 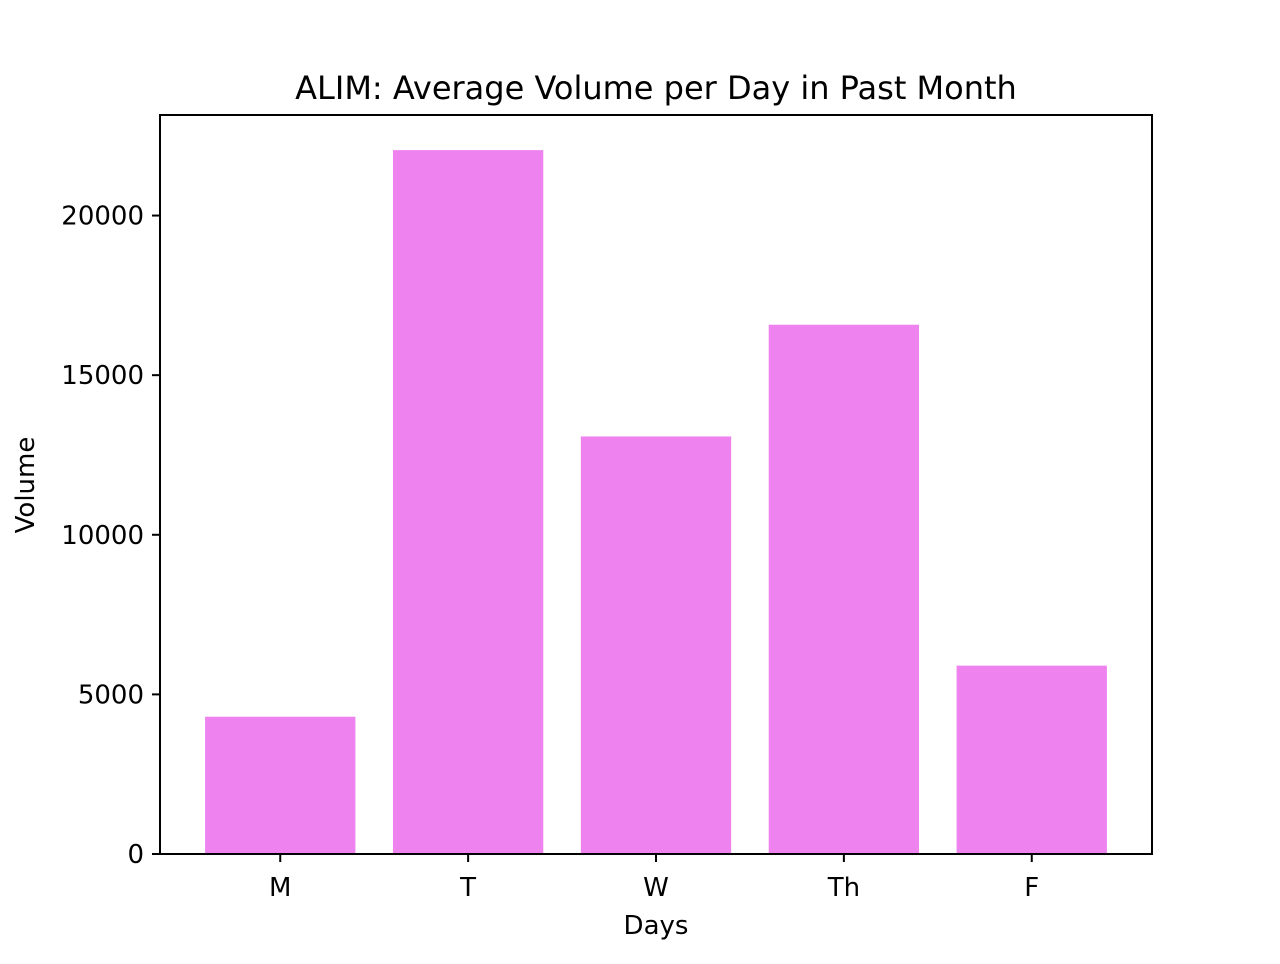 What do you see at coordinates (467, 888) in the screenshot?
I see `x-tick-label: T` at bounding box center [467, 888].